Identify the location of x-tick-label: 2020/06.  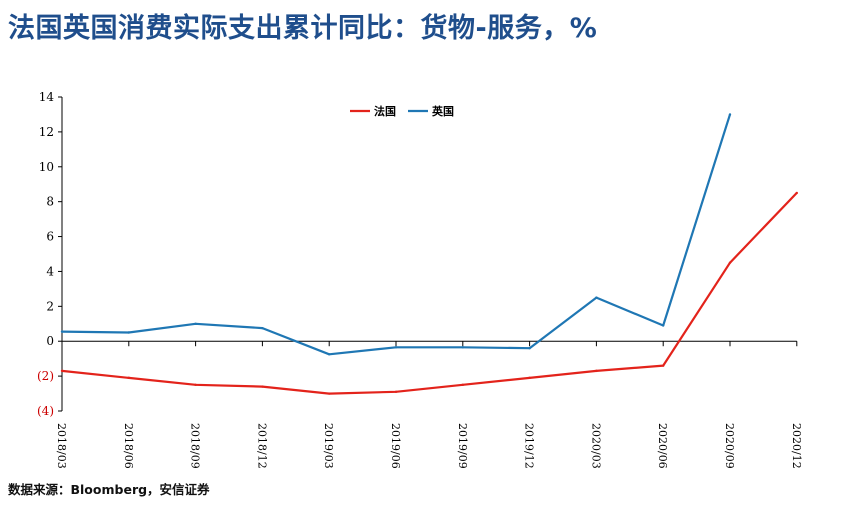
(662, 446).